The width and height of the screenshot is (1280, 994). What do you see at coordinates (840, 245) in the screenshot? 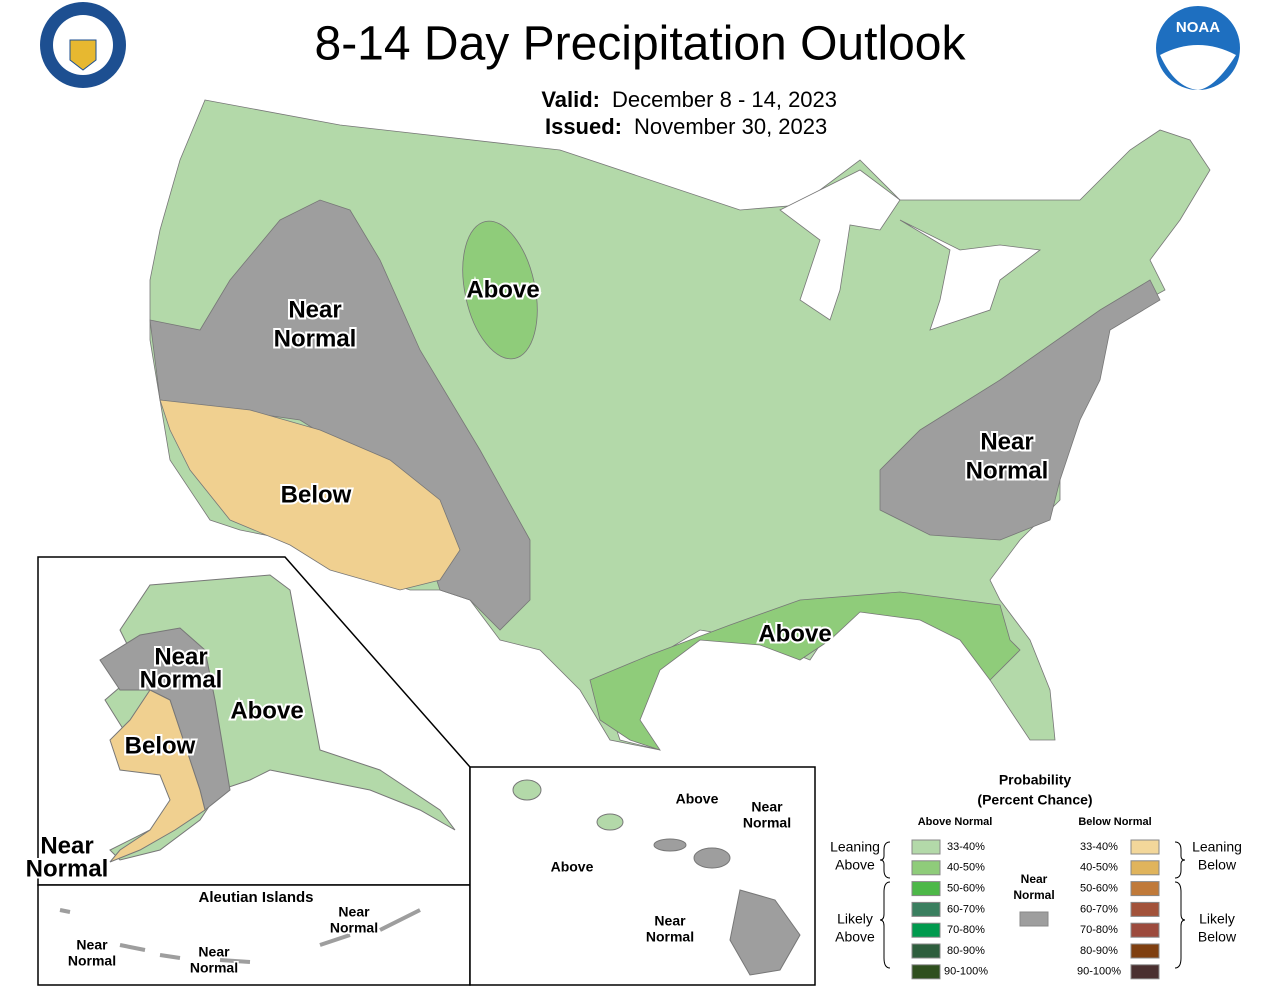
I see `great-lakes` at bounding box center [840, 245].